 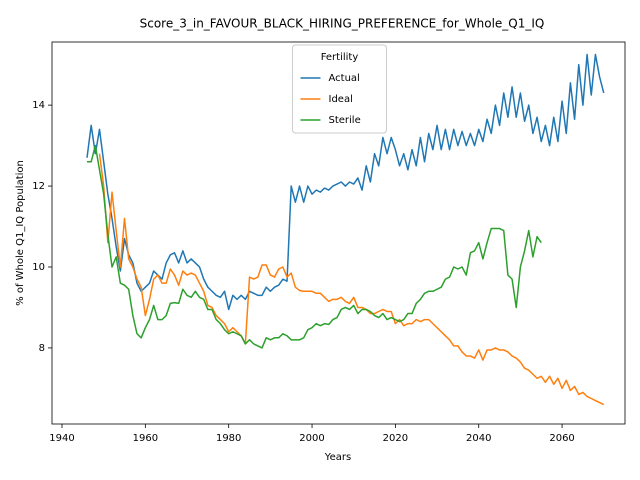 I want to click on y-tick-label: 8, so click(x=42, y=348).